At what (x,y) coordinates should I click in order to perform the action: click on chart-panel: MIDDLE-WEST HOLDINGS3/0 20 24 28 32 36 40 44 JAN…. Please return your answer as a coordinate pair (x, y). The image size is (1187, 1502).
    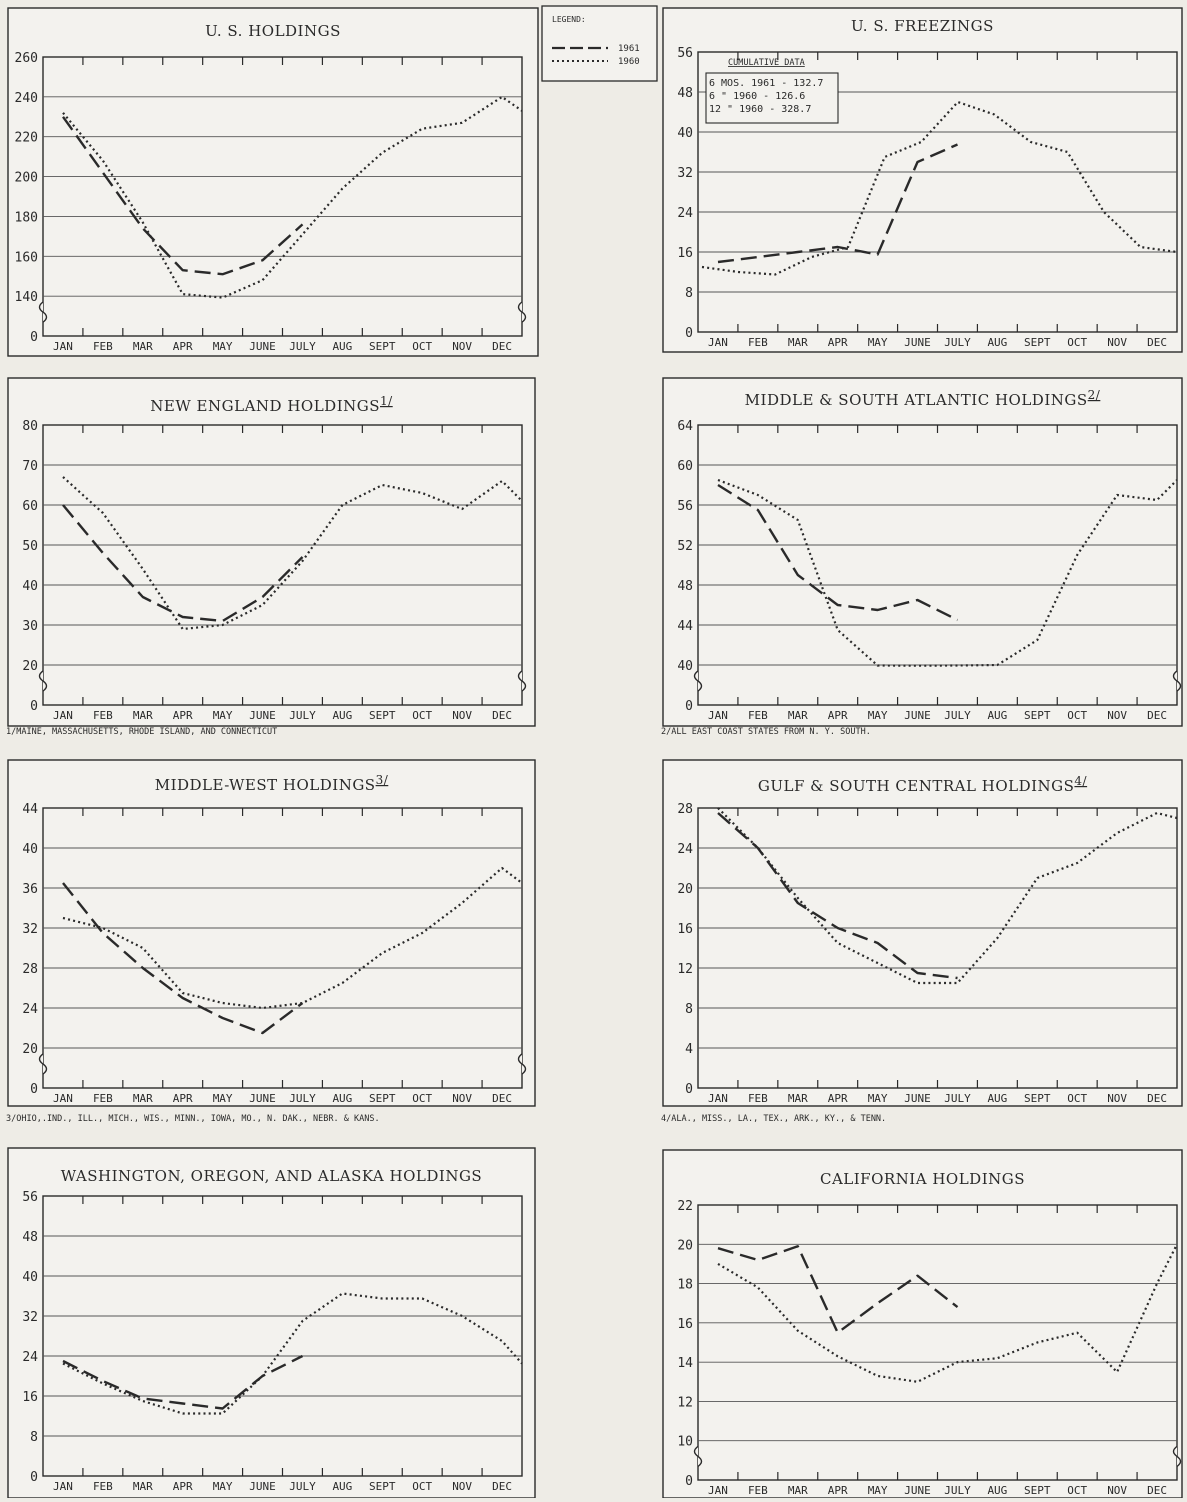
    Looking at the image, I should click on (271, 933).